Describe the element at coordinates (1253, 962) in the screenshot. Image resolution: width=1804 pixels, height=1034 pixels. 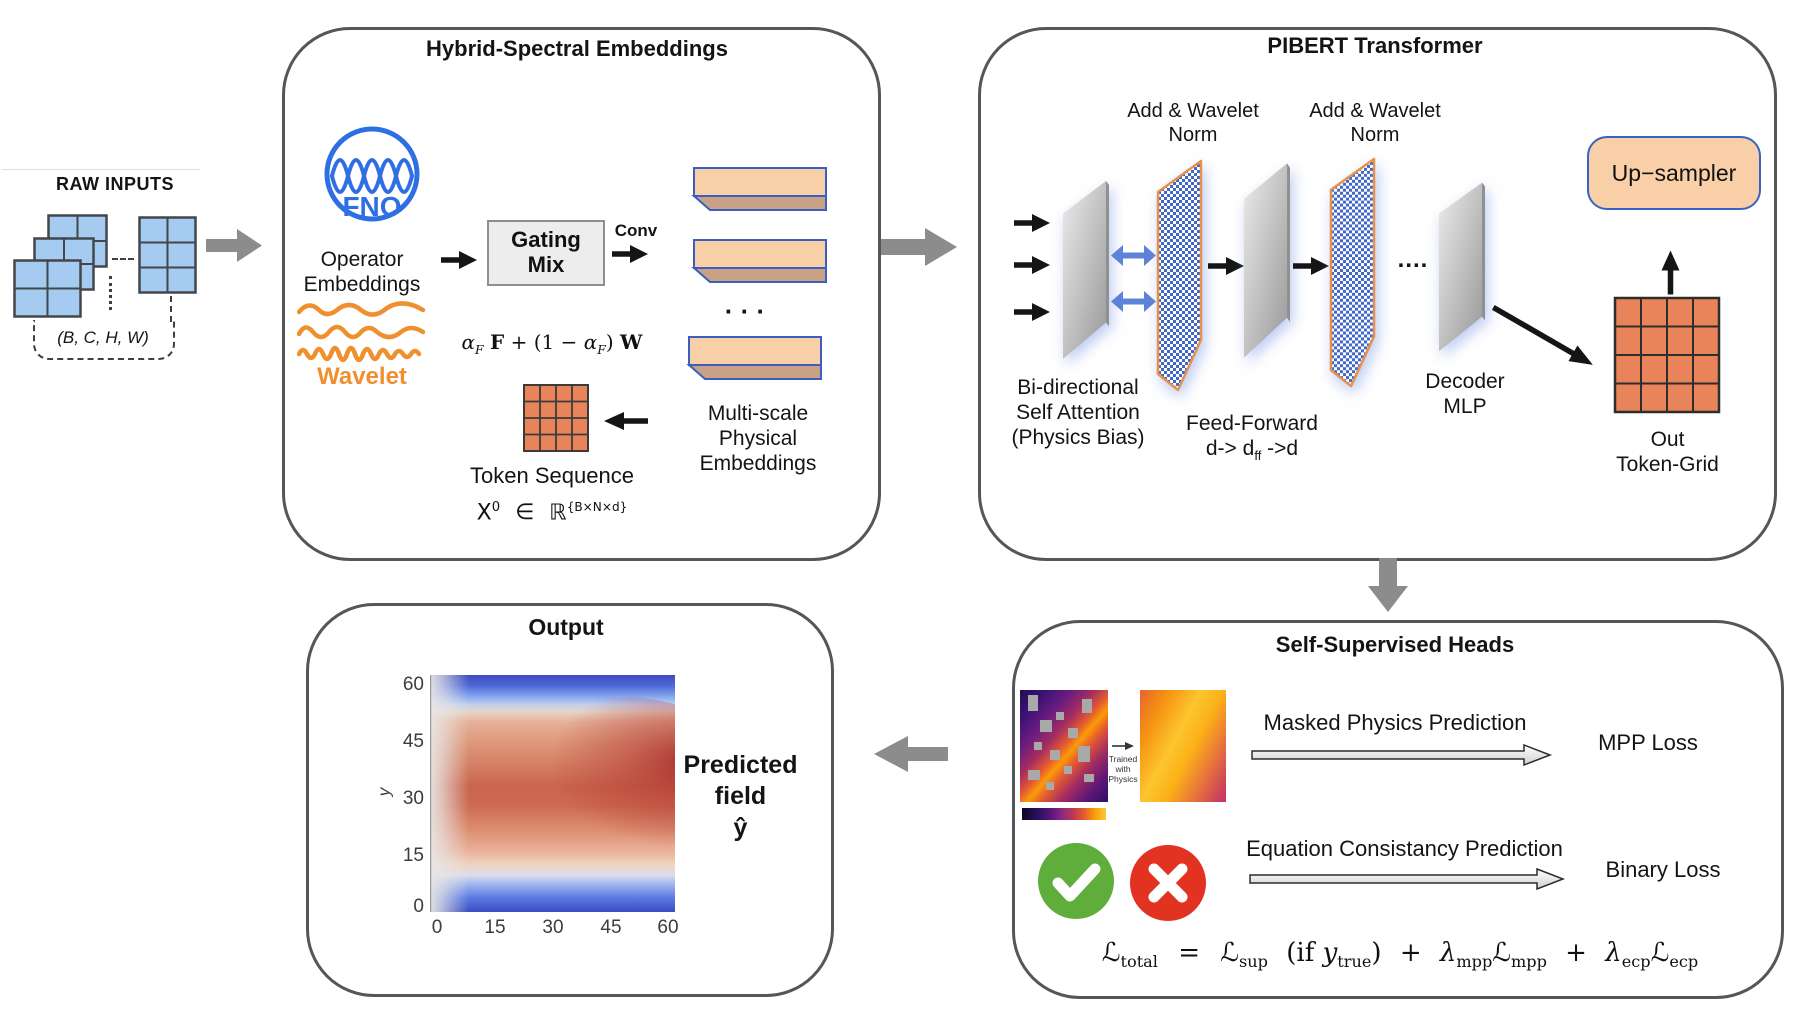
I see `loss-sub-sup: sup` at that location.